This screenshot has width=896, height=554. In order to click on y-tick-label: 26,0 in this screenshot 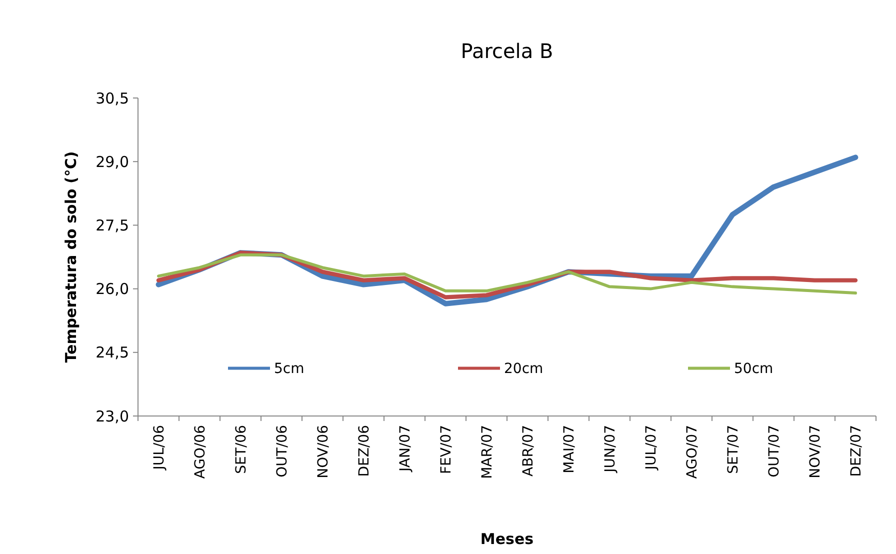, I will do `click(112, 289)`.